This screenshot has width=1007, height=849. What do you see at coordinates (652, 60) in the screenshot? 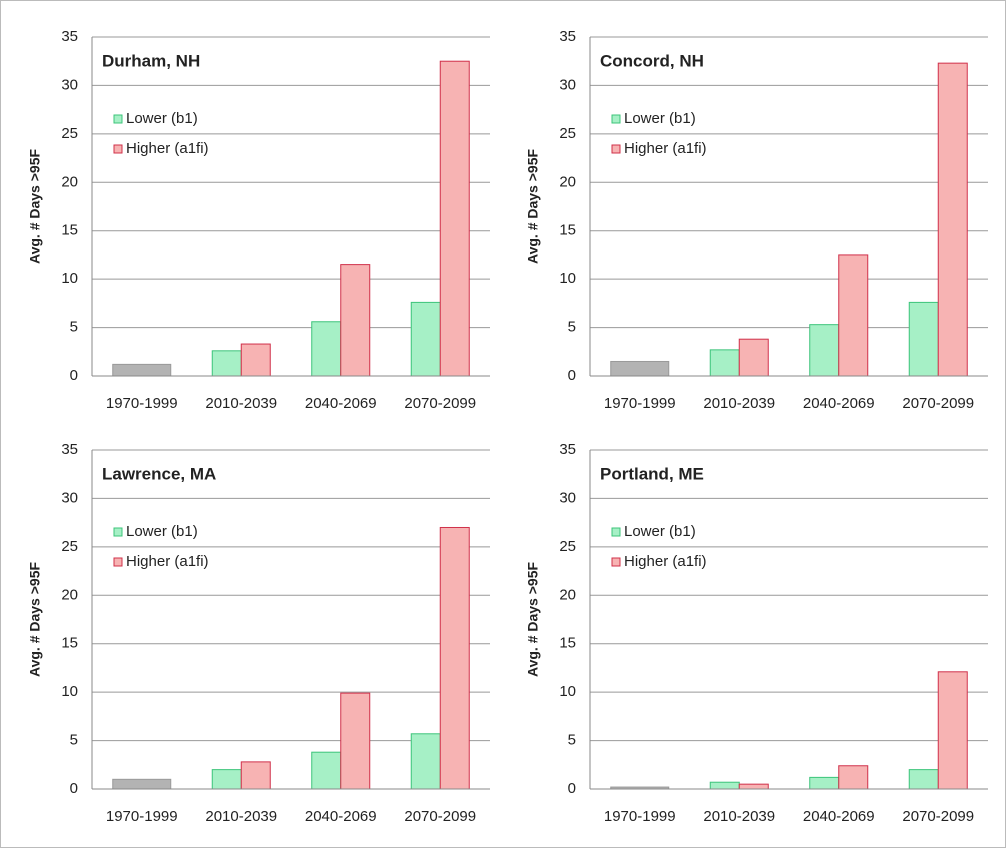
I see `chart-title: Concord, NH` at bounding box center [652, 60].